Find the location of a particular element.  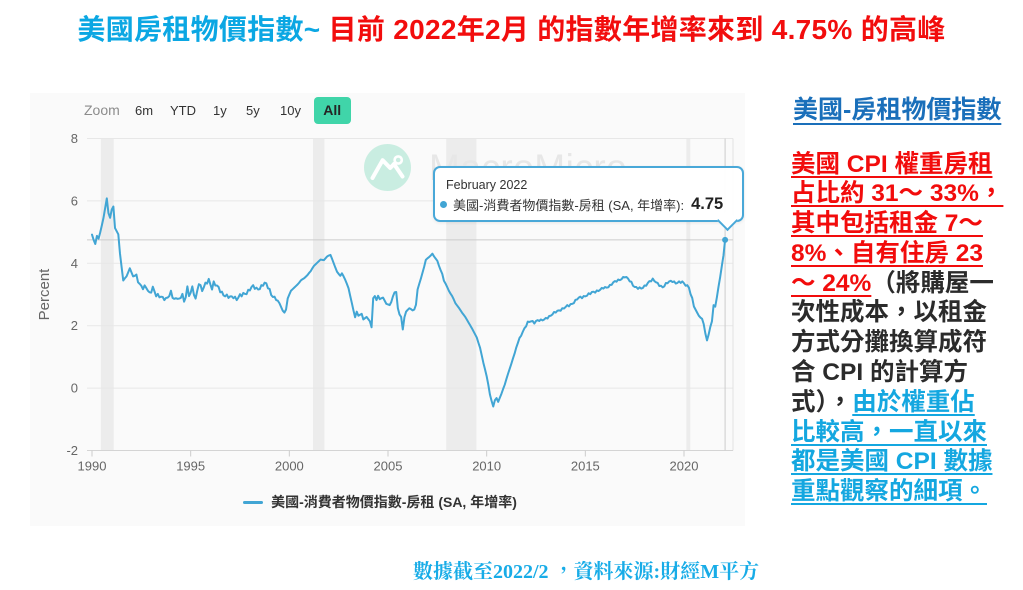

sidebar-paragraph-line: 合 CPI 的計算方 is located at coordinates (905, 371).